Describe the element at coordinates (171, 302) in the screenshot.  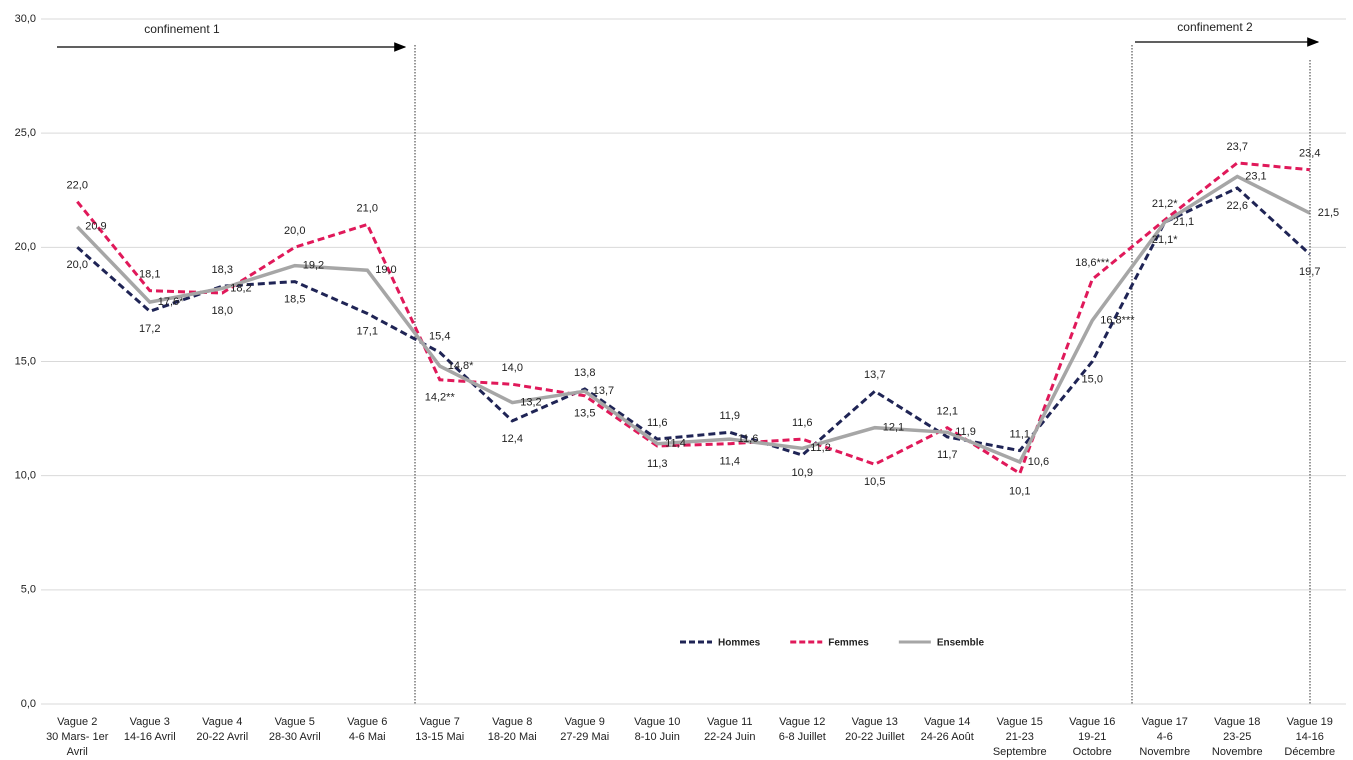
I see `value-label: 17,6*` at that location.